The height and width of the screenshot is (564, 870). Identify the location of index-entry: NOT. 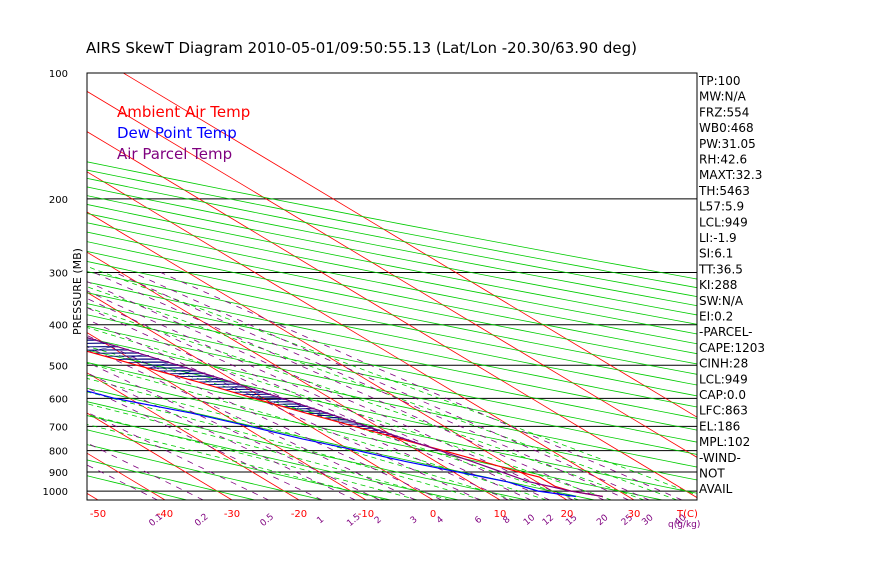
(712, 474).